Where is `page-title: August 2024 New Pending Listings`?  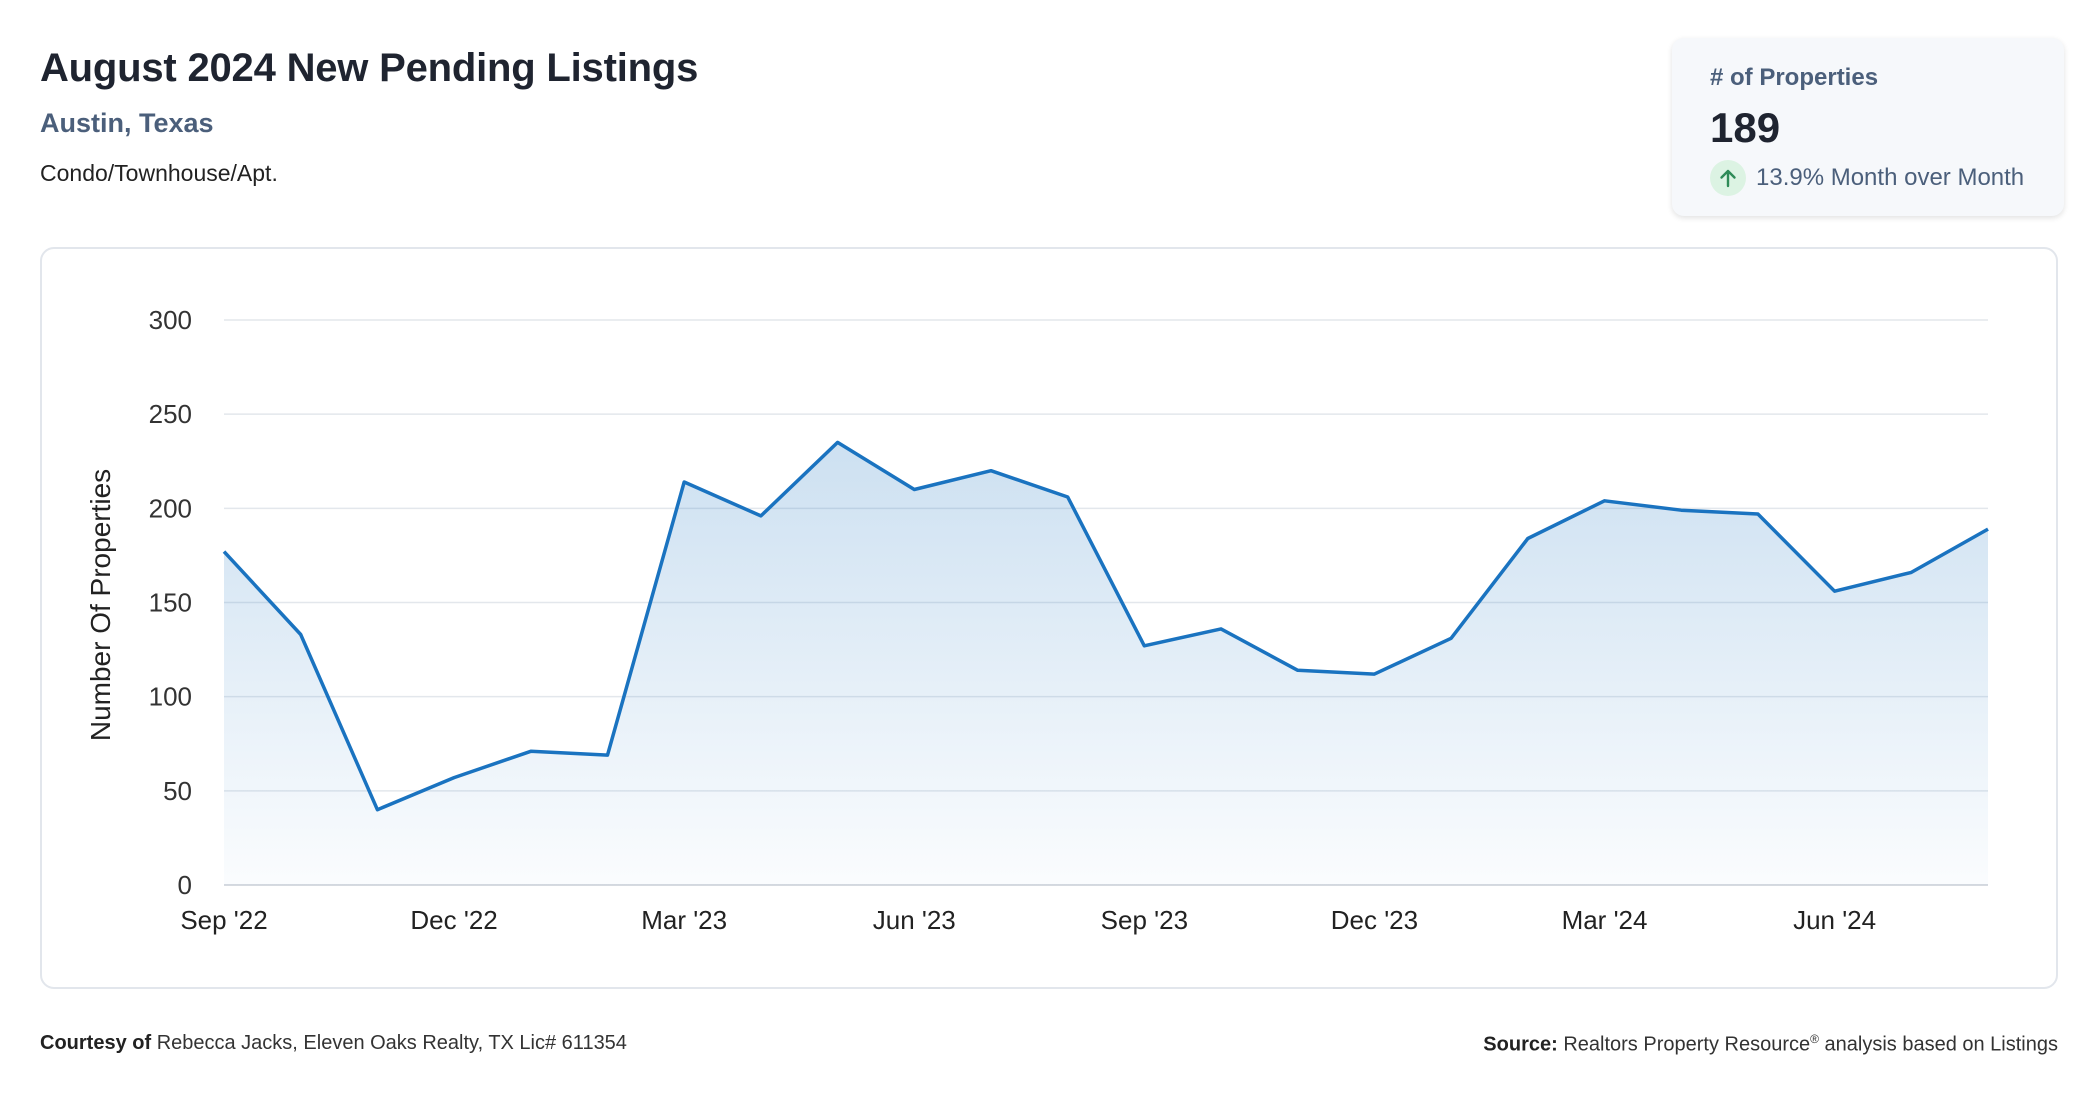
page-title: August 2024 New Pending Listings is located at coordinates (369, 68).